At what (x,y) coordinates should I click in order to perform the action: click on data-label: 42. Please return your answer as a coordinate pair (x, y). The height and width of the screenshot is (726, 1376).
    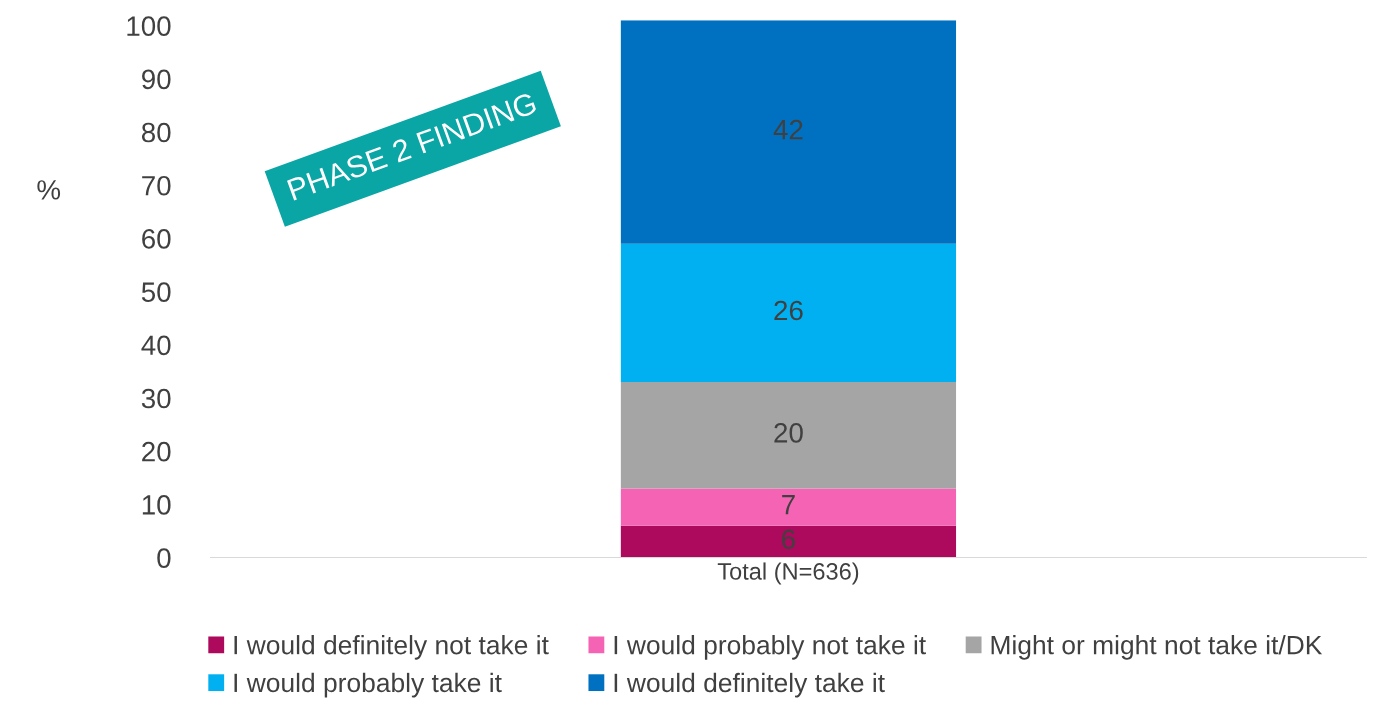
    Looking at the image, I should click on (788, 129).